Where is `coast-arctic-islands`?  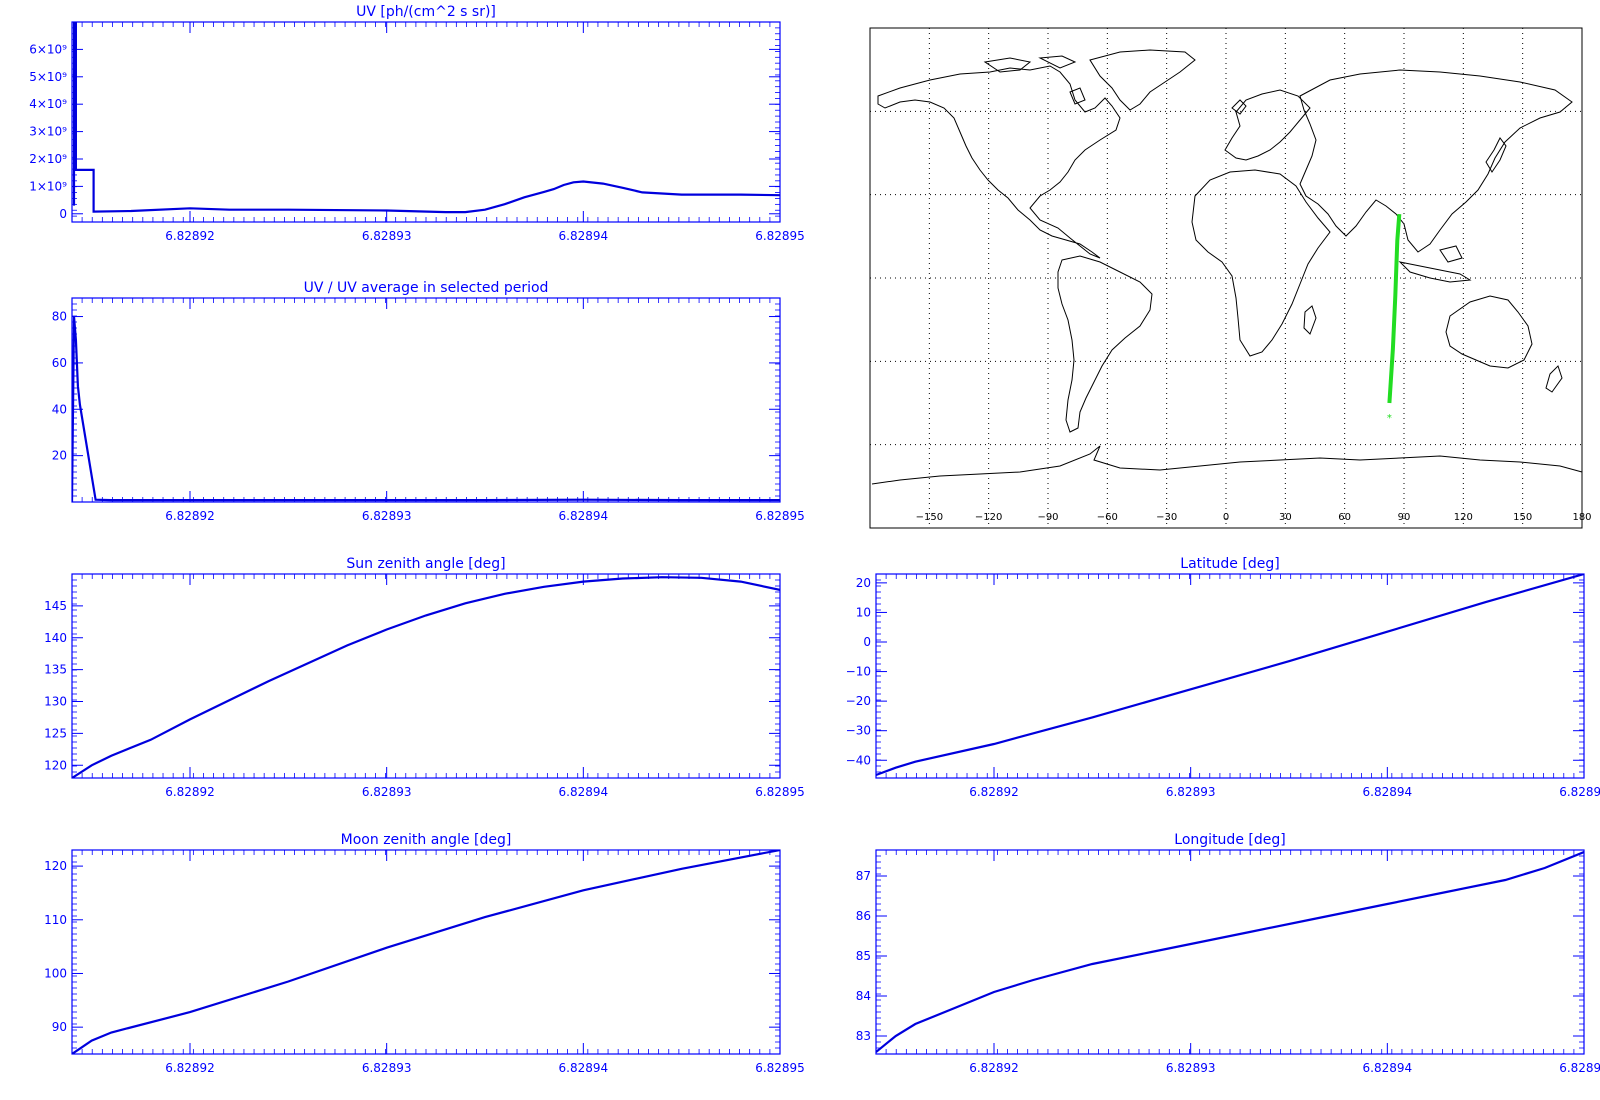 coast-arctic-islands is located at coordinates (1034, 80).